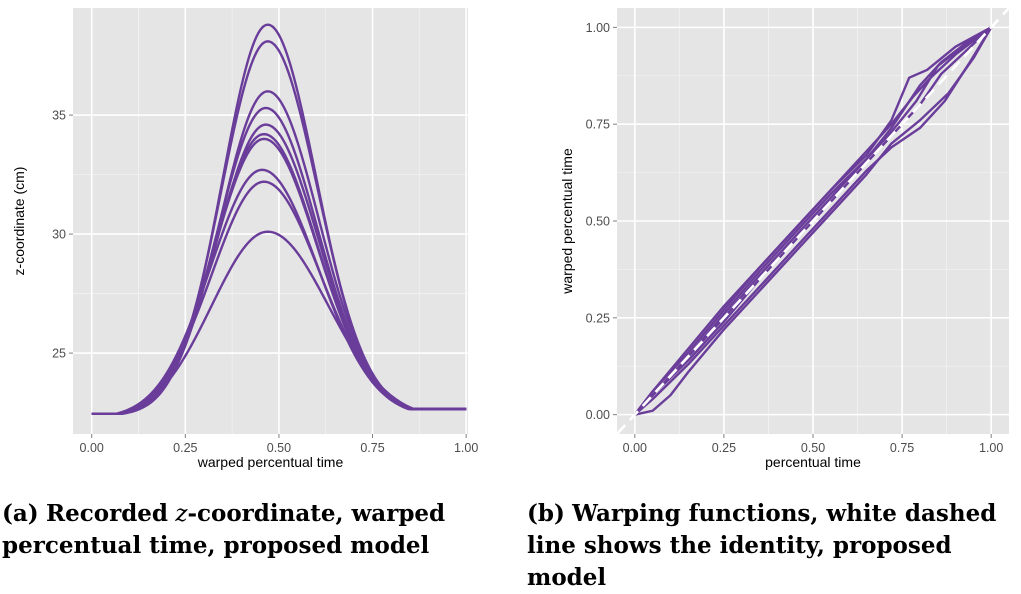 This screenshot has height=594, width=1021. What do you see at coordinates (598, 415) in the screenshot?
I see `y-tick-label: 0.00` at bounding box center [598, 415].